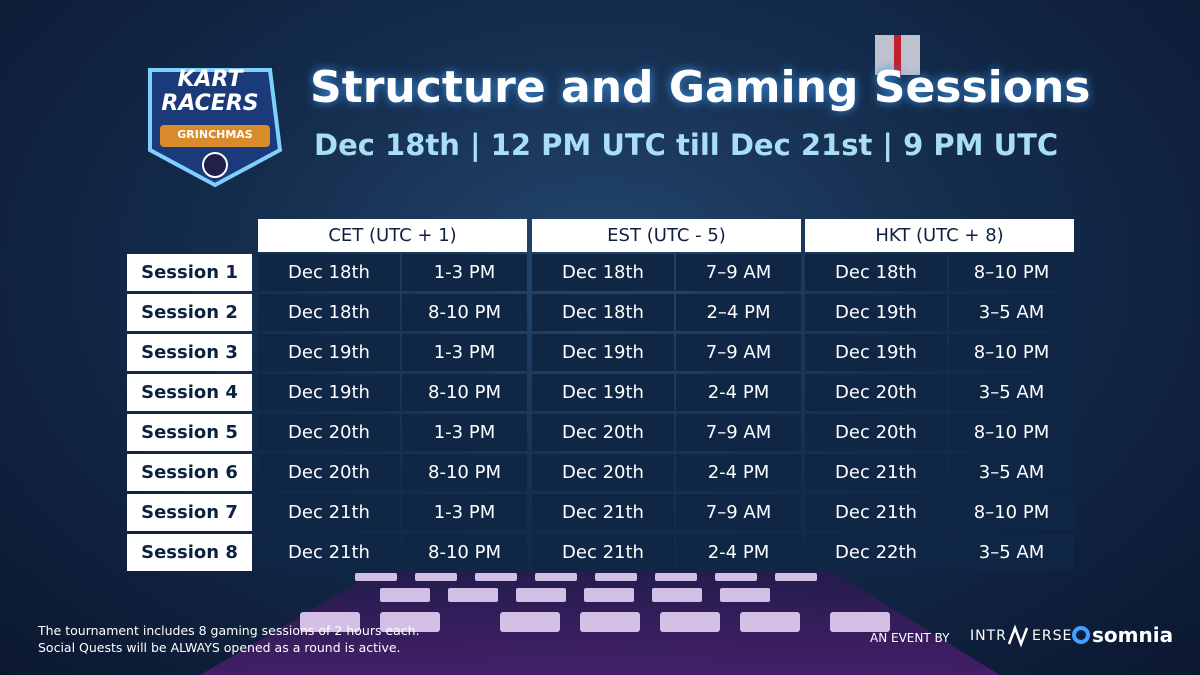 This screenshot has width=1200, height=675. Describe the element at coordinates (1052, 636) in the screenshot. I see `brand-right: ERSE` at that location.